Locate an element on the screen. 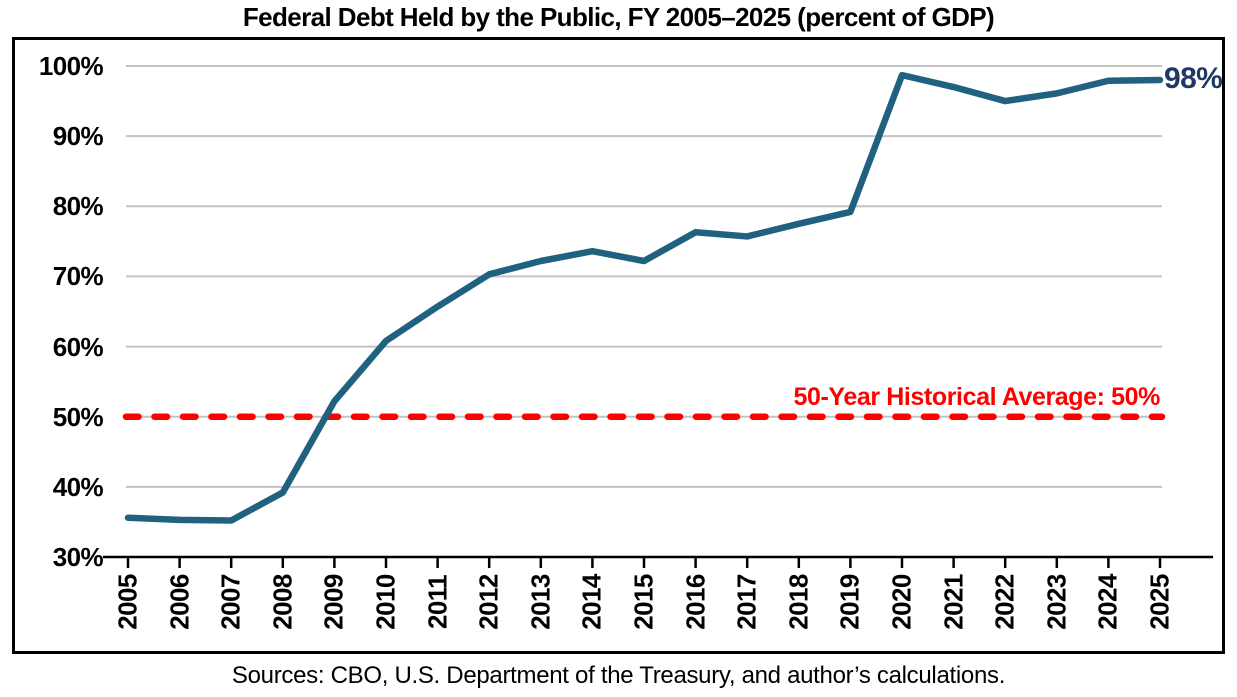  y-axis-label: 60% is located at coordinates (78, 346).